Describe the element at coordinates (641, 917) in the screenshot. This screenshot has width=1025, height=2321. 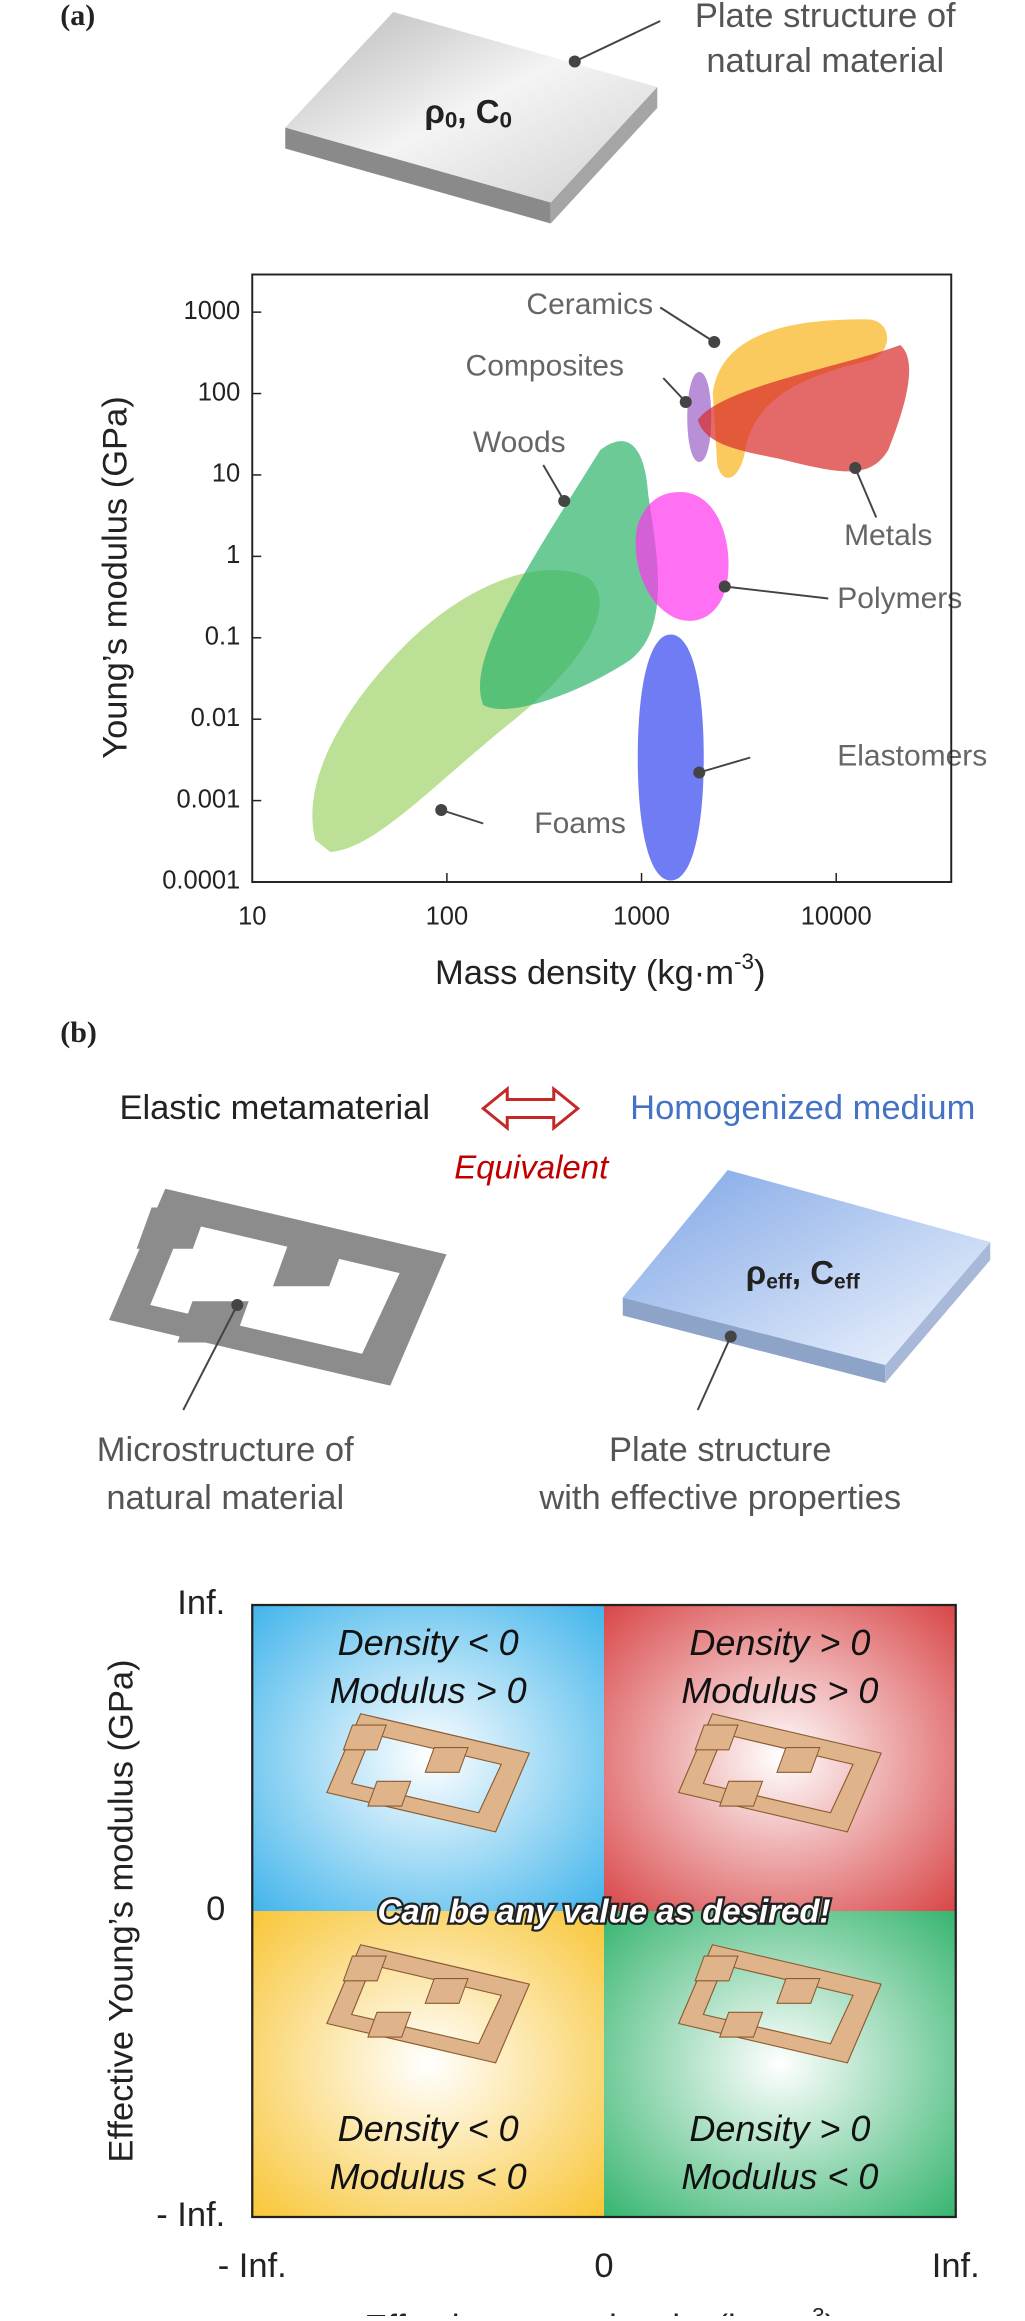
I see `x-tick-label: 1000` at that location.